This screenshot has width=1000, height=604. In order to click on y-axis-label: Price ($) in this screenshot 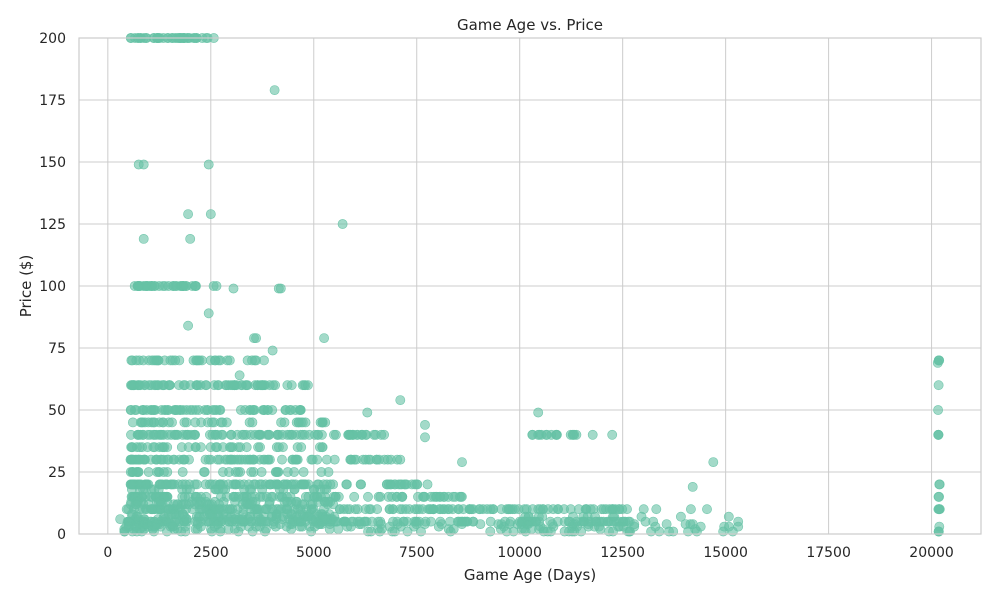, I will do `click(26, 286)`.